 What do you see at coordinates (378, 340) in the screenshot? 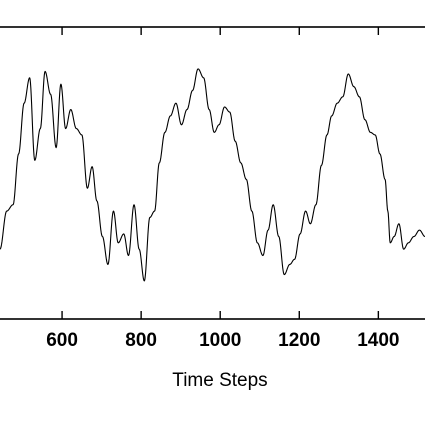
I see `x-tick-label: 1400` at bounding box center [378, 340].